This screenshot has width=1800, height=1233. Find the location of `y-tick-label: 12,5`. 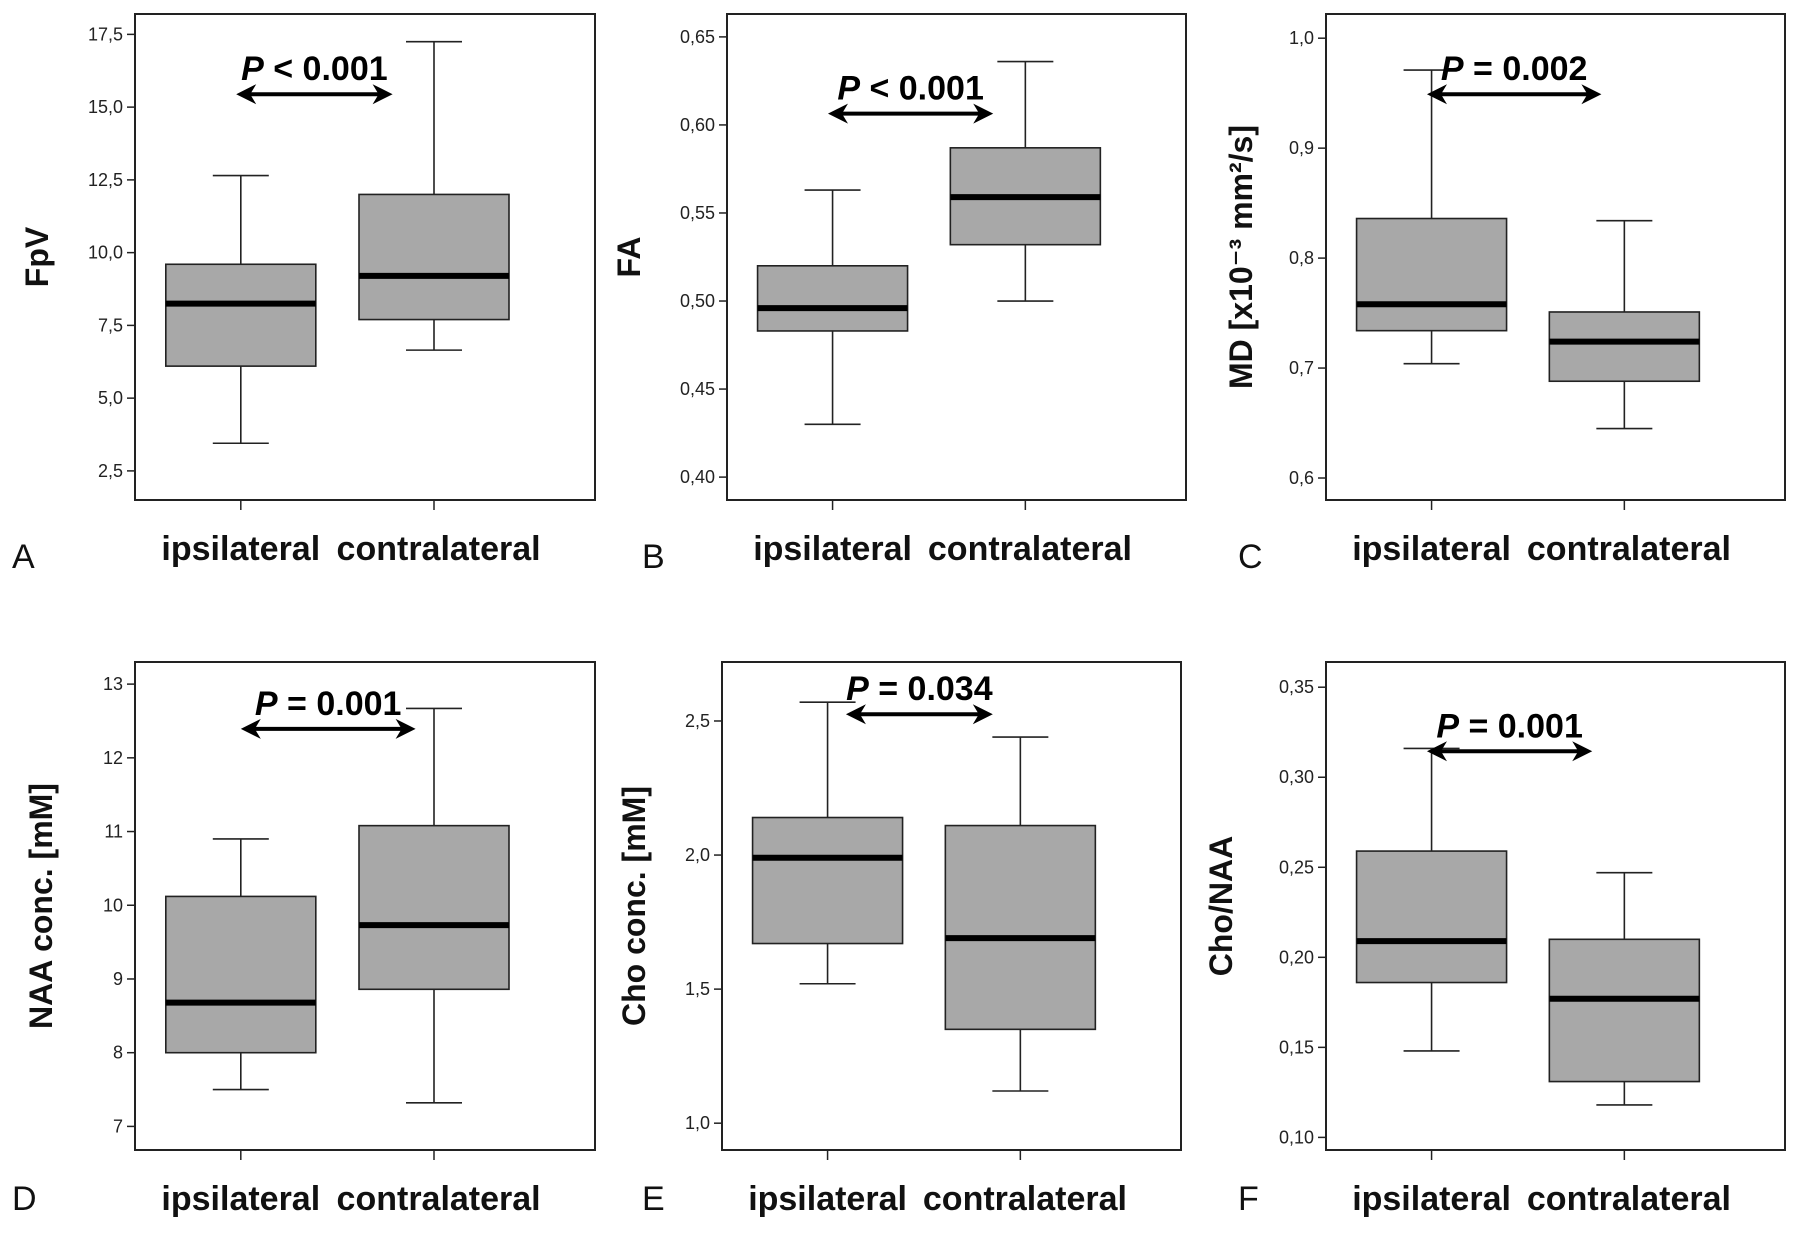

y-tick-label: 12,5 is located at coordinates (105, 180).